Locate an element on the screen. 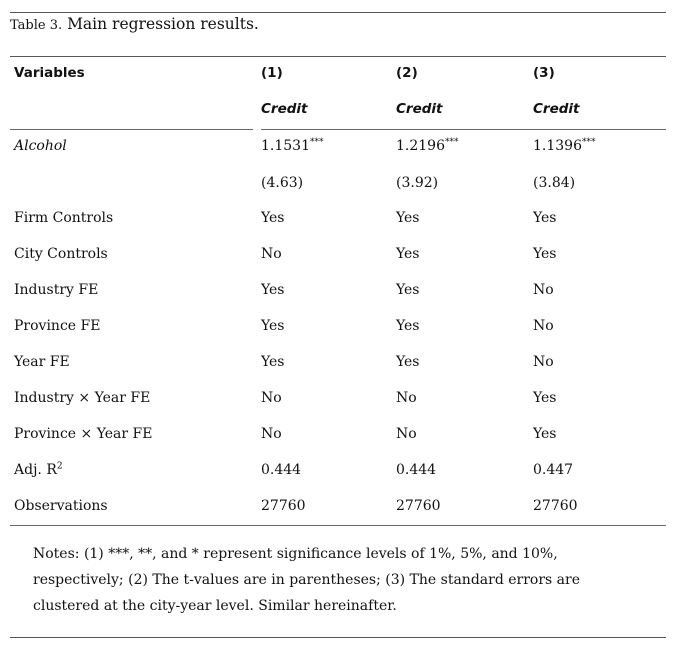 The height and width of the screenshot is (652, 676). industry-year-fe-2: No is located at coordinates (406, 398).